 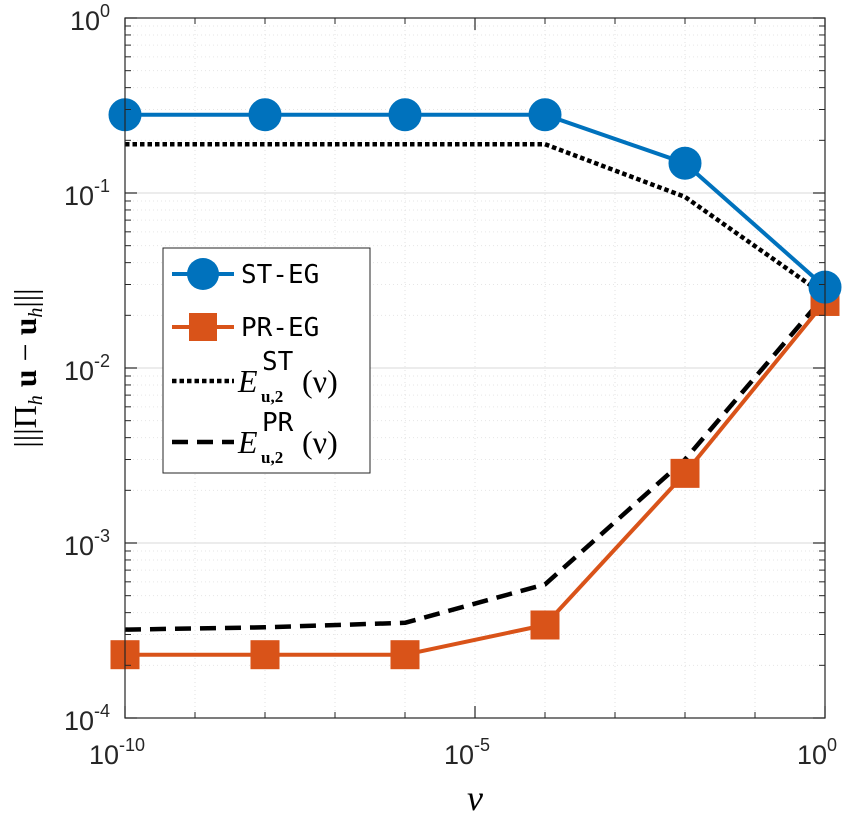 I want to click on legend-e-st-sup: ST, so click(x=278, y=362).